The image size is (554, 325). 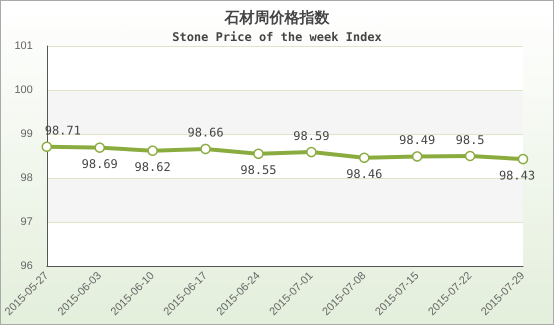 I want to click on data-label: 98.66, so click(x=205, y=133).